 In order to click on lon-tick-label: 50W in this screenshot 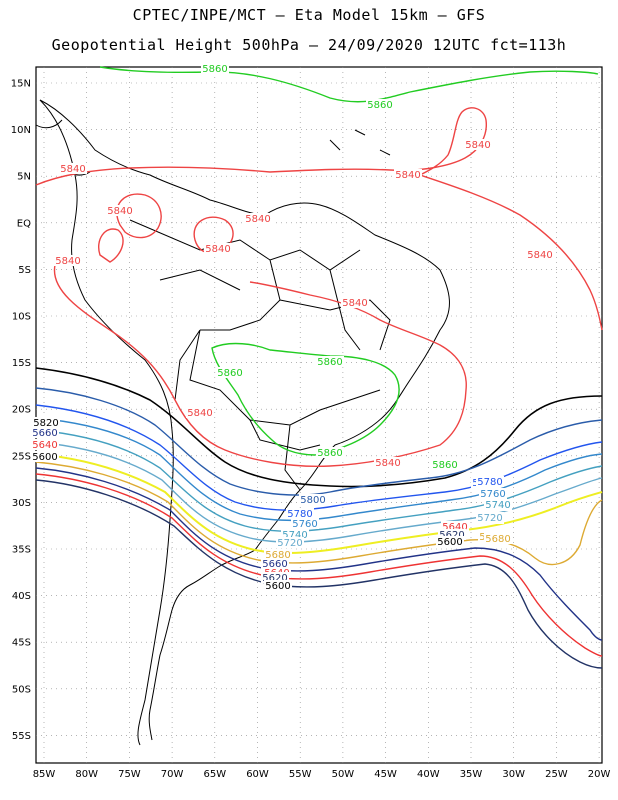, I will do `click(343, 774)`.